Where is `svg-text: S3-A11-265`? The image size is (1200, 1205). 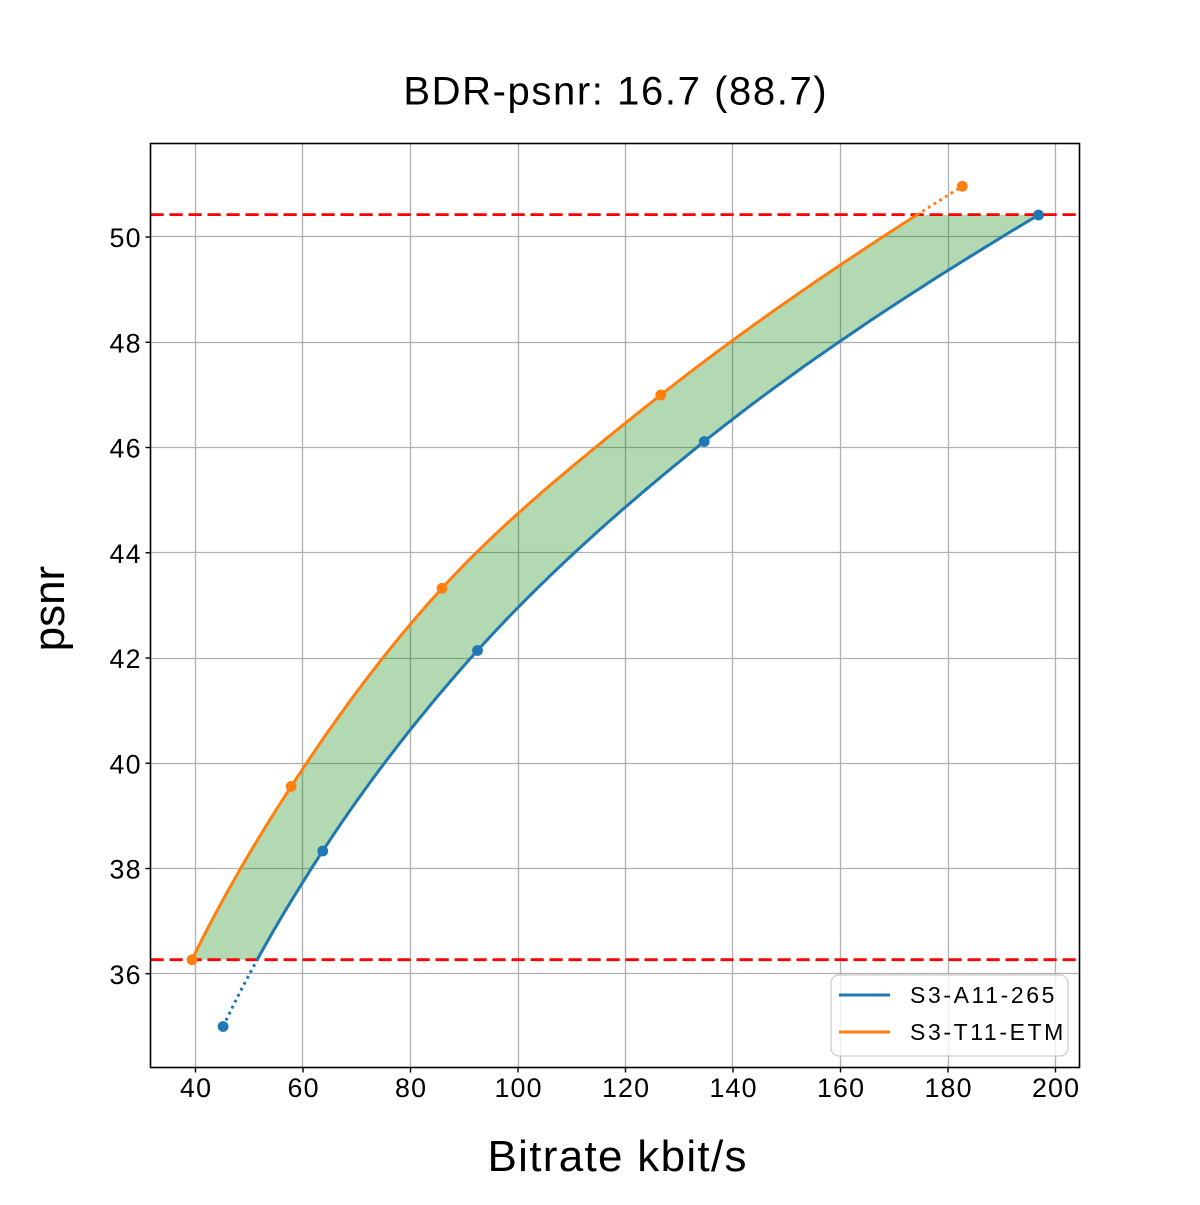
svg-text: S3-A11-265 is located at coordinates (983, 995).